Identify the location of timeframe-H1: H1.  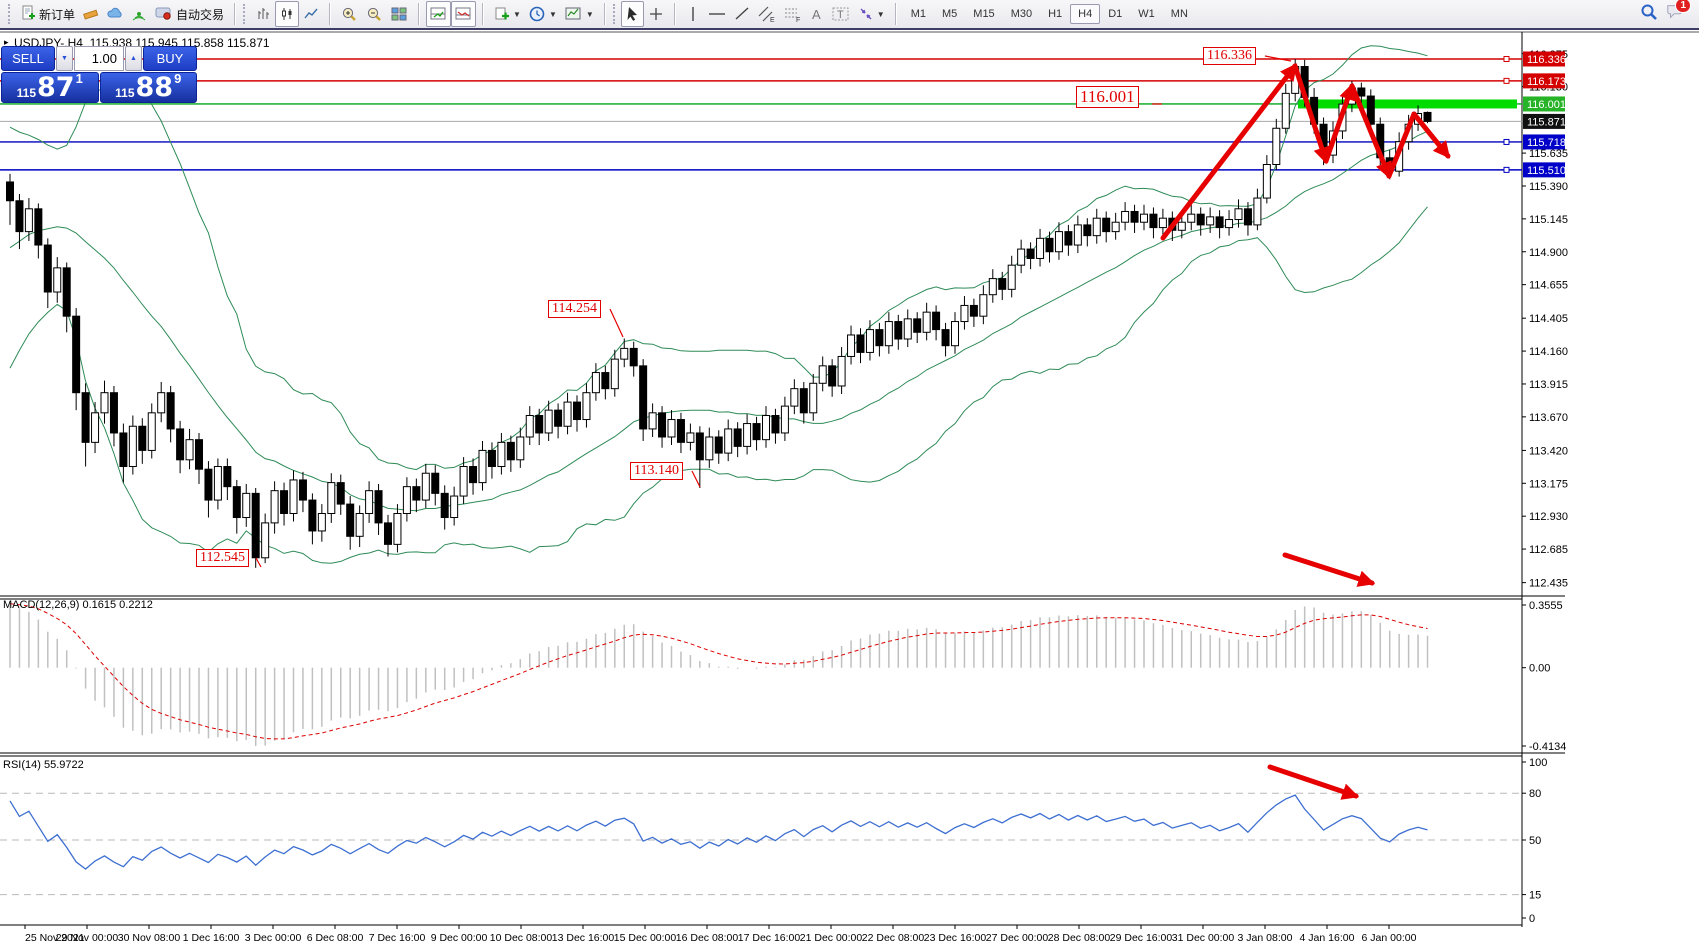
(1055, 14).